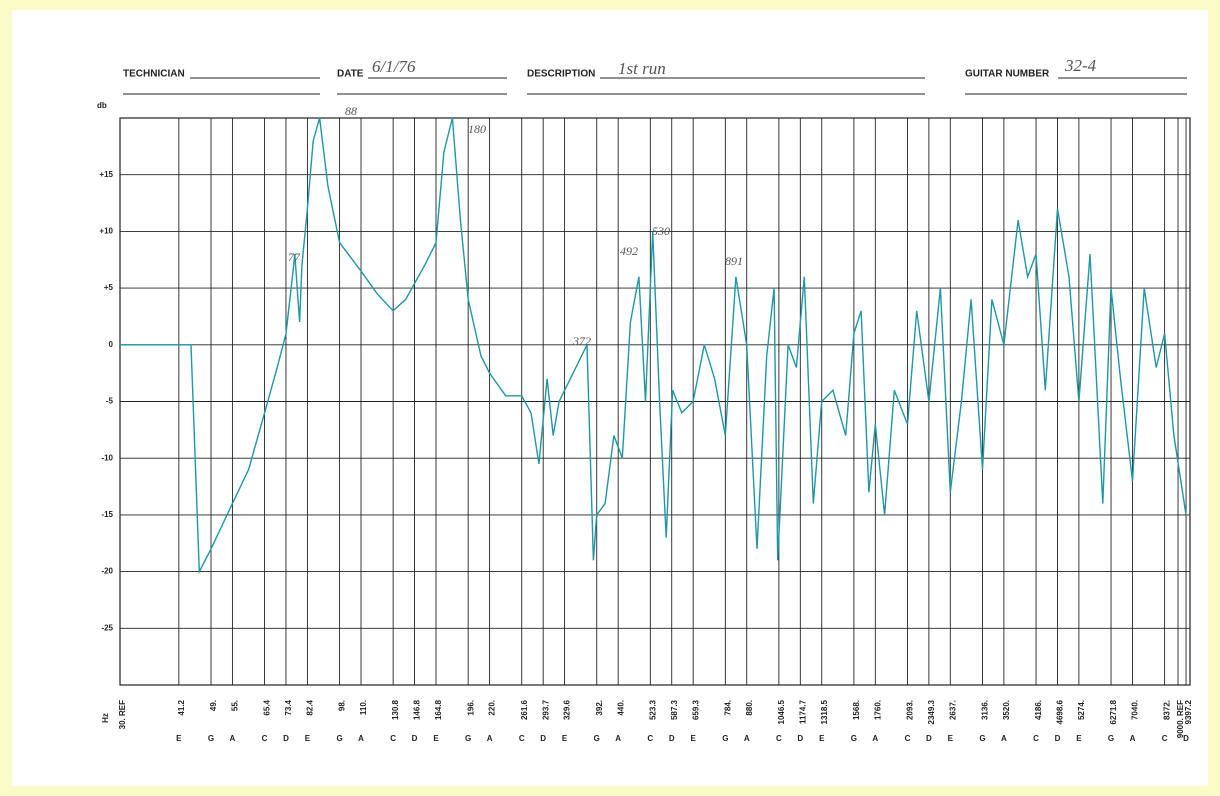 Image resolution: width=1220 pixels, height=796 pixels. I want to click on x-tick-label: 3136., so click(985, 710).